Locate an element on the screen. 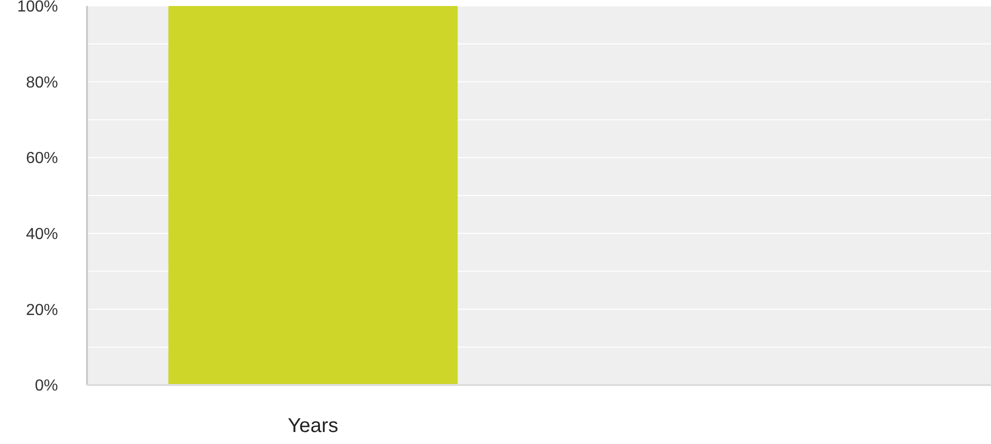 This screenshot has height=444, width=991. y-tick-label: 40% is located at coordinates (42, 234).